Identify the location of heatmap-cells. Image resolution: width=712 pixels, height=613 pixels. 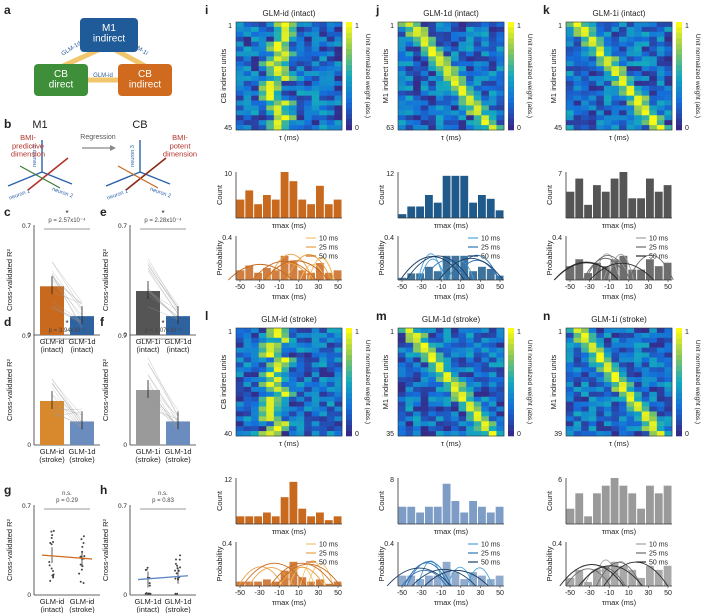
(451, 76).